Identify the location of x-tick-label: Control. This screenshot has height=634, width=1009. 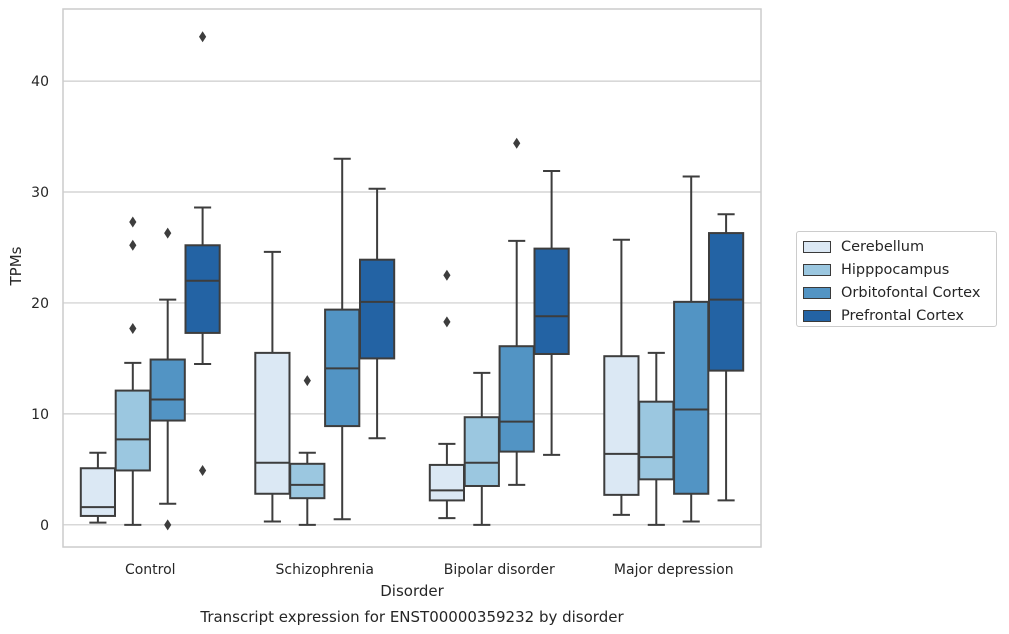
(150, 570).